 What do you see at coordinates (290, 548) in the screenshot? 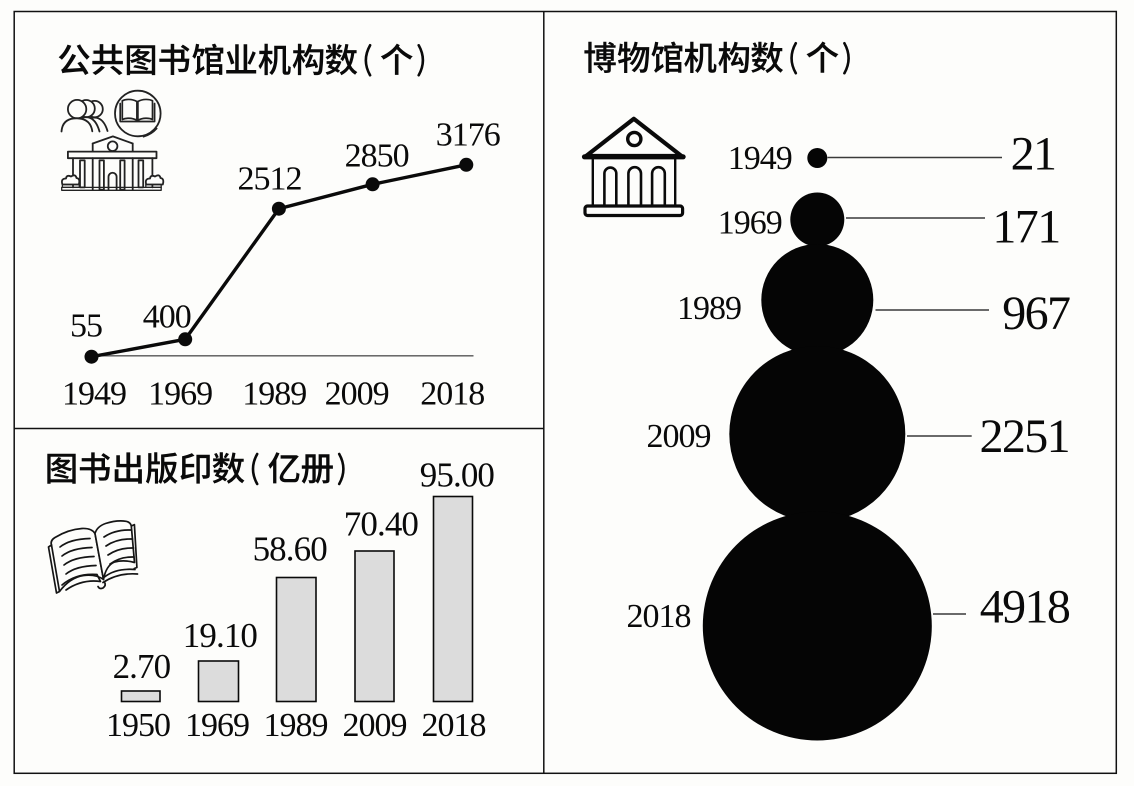
I see `svg-text: 58.60` at bounding box center [290, 548].